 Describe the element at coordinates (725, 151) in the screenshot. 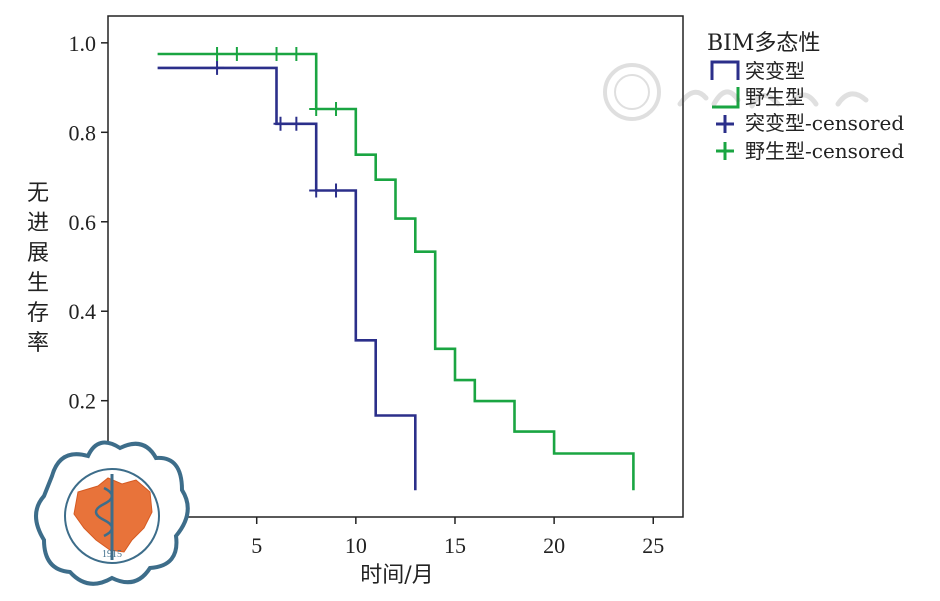

I see `legend-symbol-wild-censored` at that location.